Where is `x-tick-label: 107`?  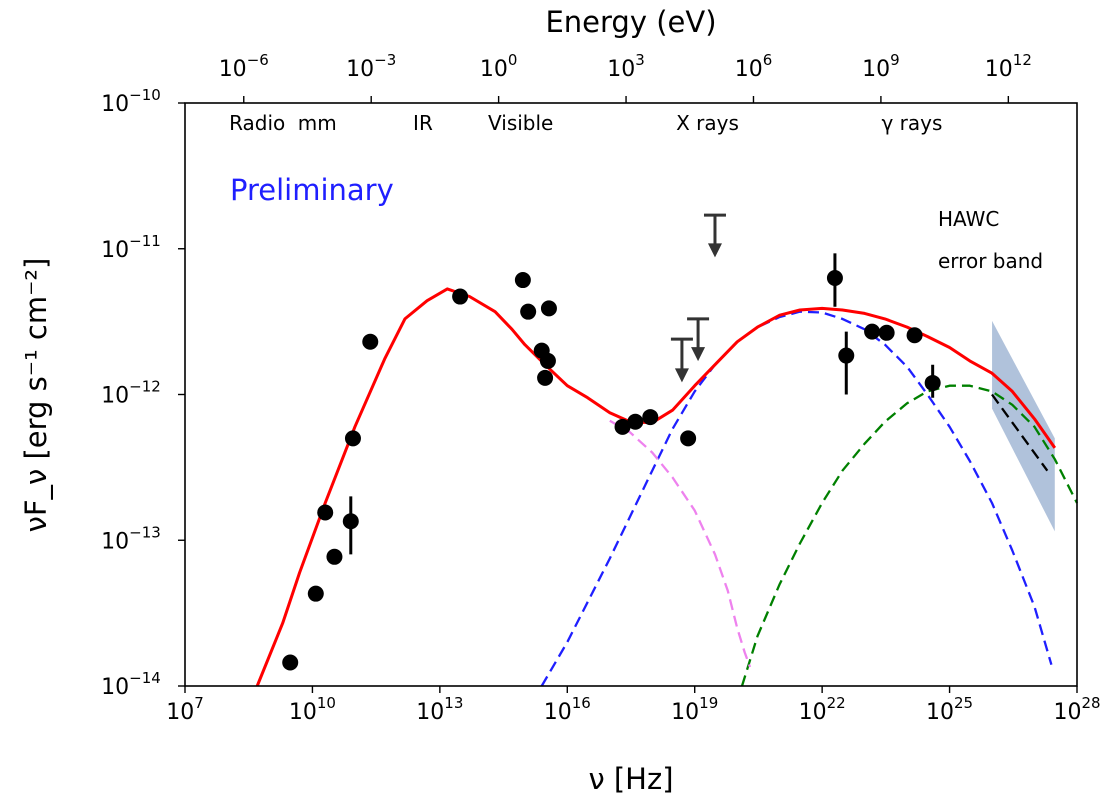
x-tick-label: 107 is located at coordinates (185, 709).